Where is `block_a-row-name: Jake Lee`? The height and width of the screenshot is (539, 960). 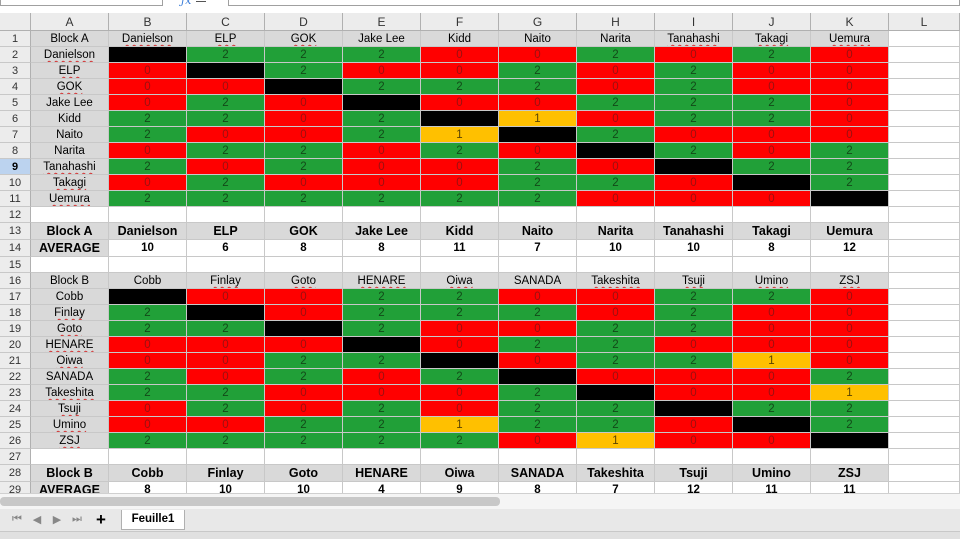 block_a-row-name: Jake Lee is located at coordinates (70, 103).